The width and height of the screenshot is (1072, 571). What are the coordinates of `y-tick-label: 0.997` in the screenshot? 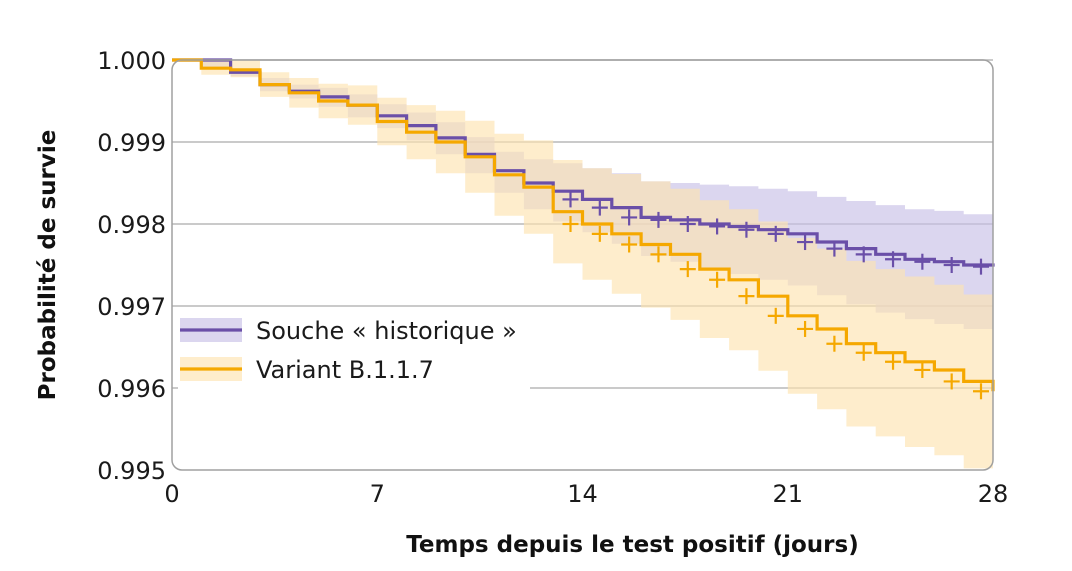 It's located at (131, 307).